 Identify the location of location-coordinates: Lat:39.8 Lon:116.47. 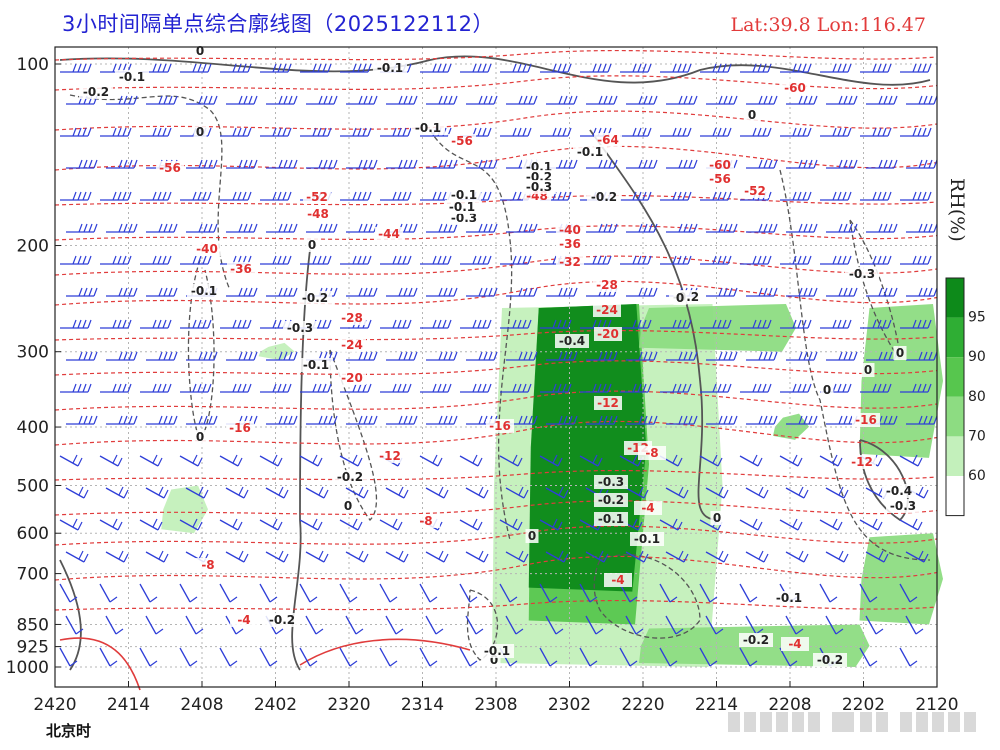
(828, 25).